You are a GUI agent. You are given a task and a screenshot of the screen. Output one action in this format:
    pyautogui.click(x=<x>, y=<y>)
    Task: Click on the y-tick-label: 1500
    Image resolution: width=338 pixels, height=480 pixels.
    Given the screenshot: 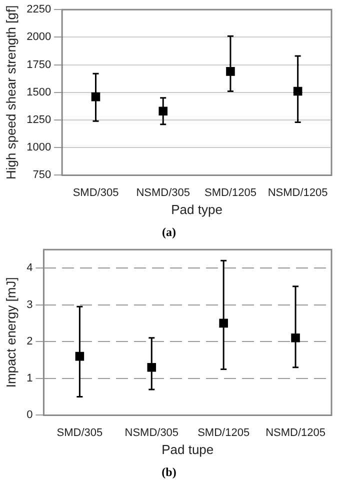 What is the action you would take?
    pyautogui.click(x=39, y=92)
    